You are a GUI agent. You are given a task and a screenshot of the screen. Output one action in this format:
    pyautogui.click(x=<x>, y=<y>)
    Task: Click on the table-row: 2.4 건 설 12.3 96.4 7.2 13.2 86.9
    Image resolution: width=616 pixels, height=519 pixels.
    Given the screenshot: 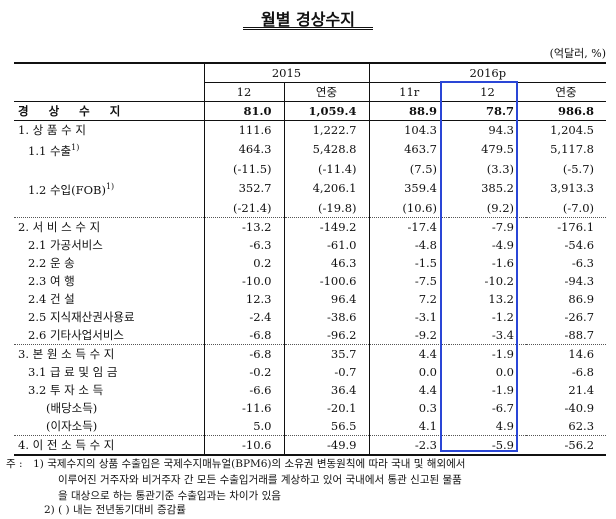 What is the action you would take?
    pyautogui.click(x=310, y=298)
    